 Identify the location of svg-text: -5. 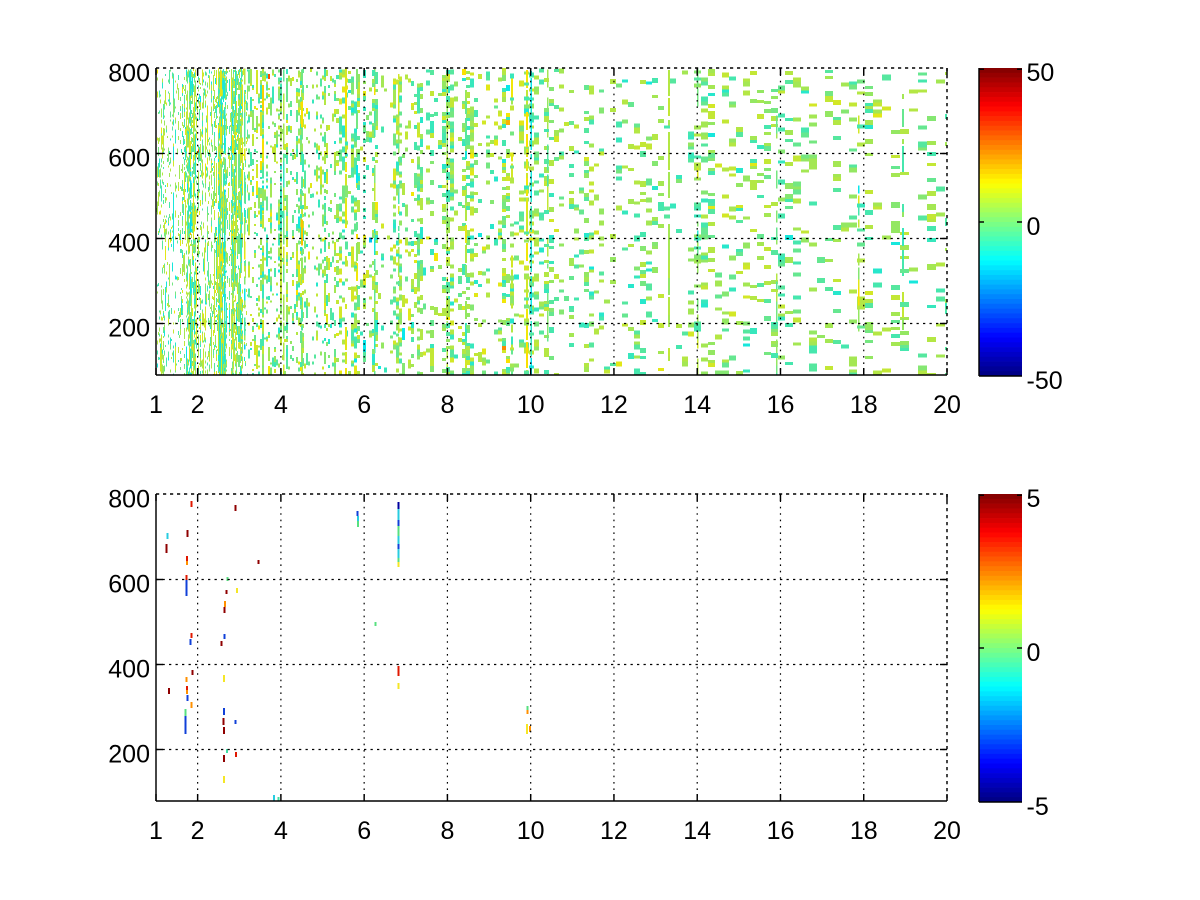
(1038, 807).